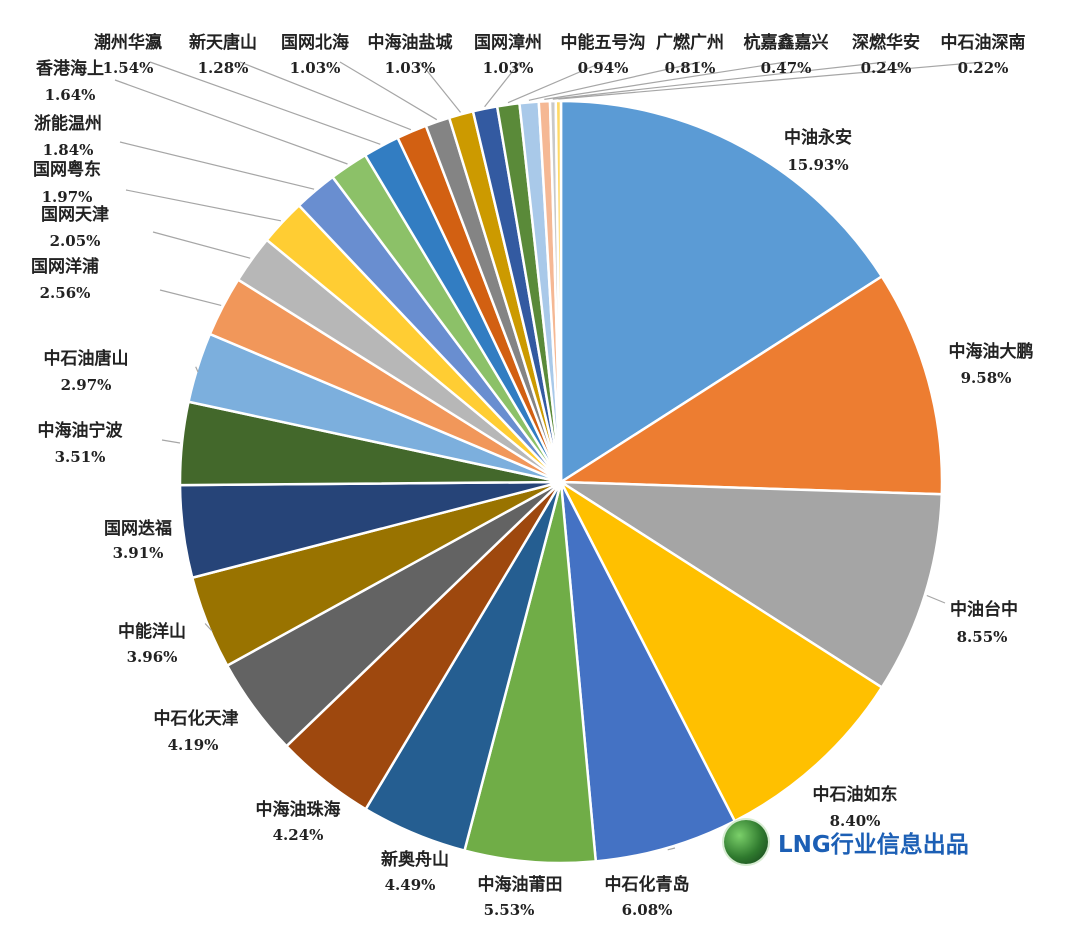  What do you see at coordinates (86, 385) in the screenshot?
I see `slice-value-label: 2.97%` at bounding box center [86, 385].